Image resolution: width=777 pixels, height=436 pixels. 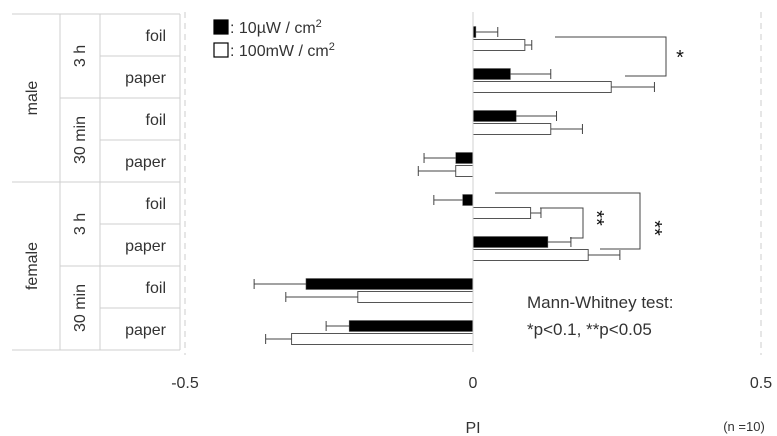 I want to click on significance-marker: *, so click(x=680, y=58).